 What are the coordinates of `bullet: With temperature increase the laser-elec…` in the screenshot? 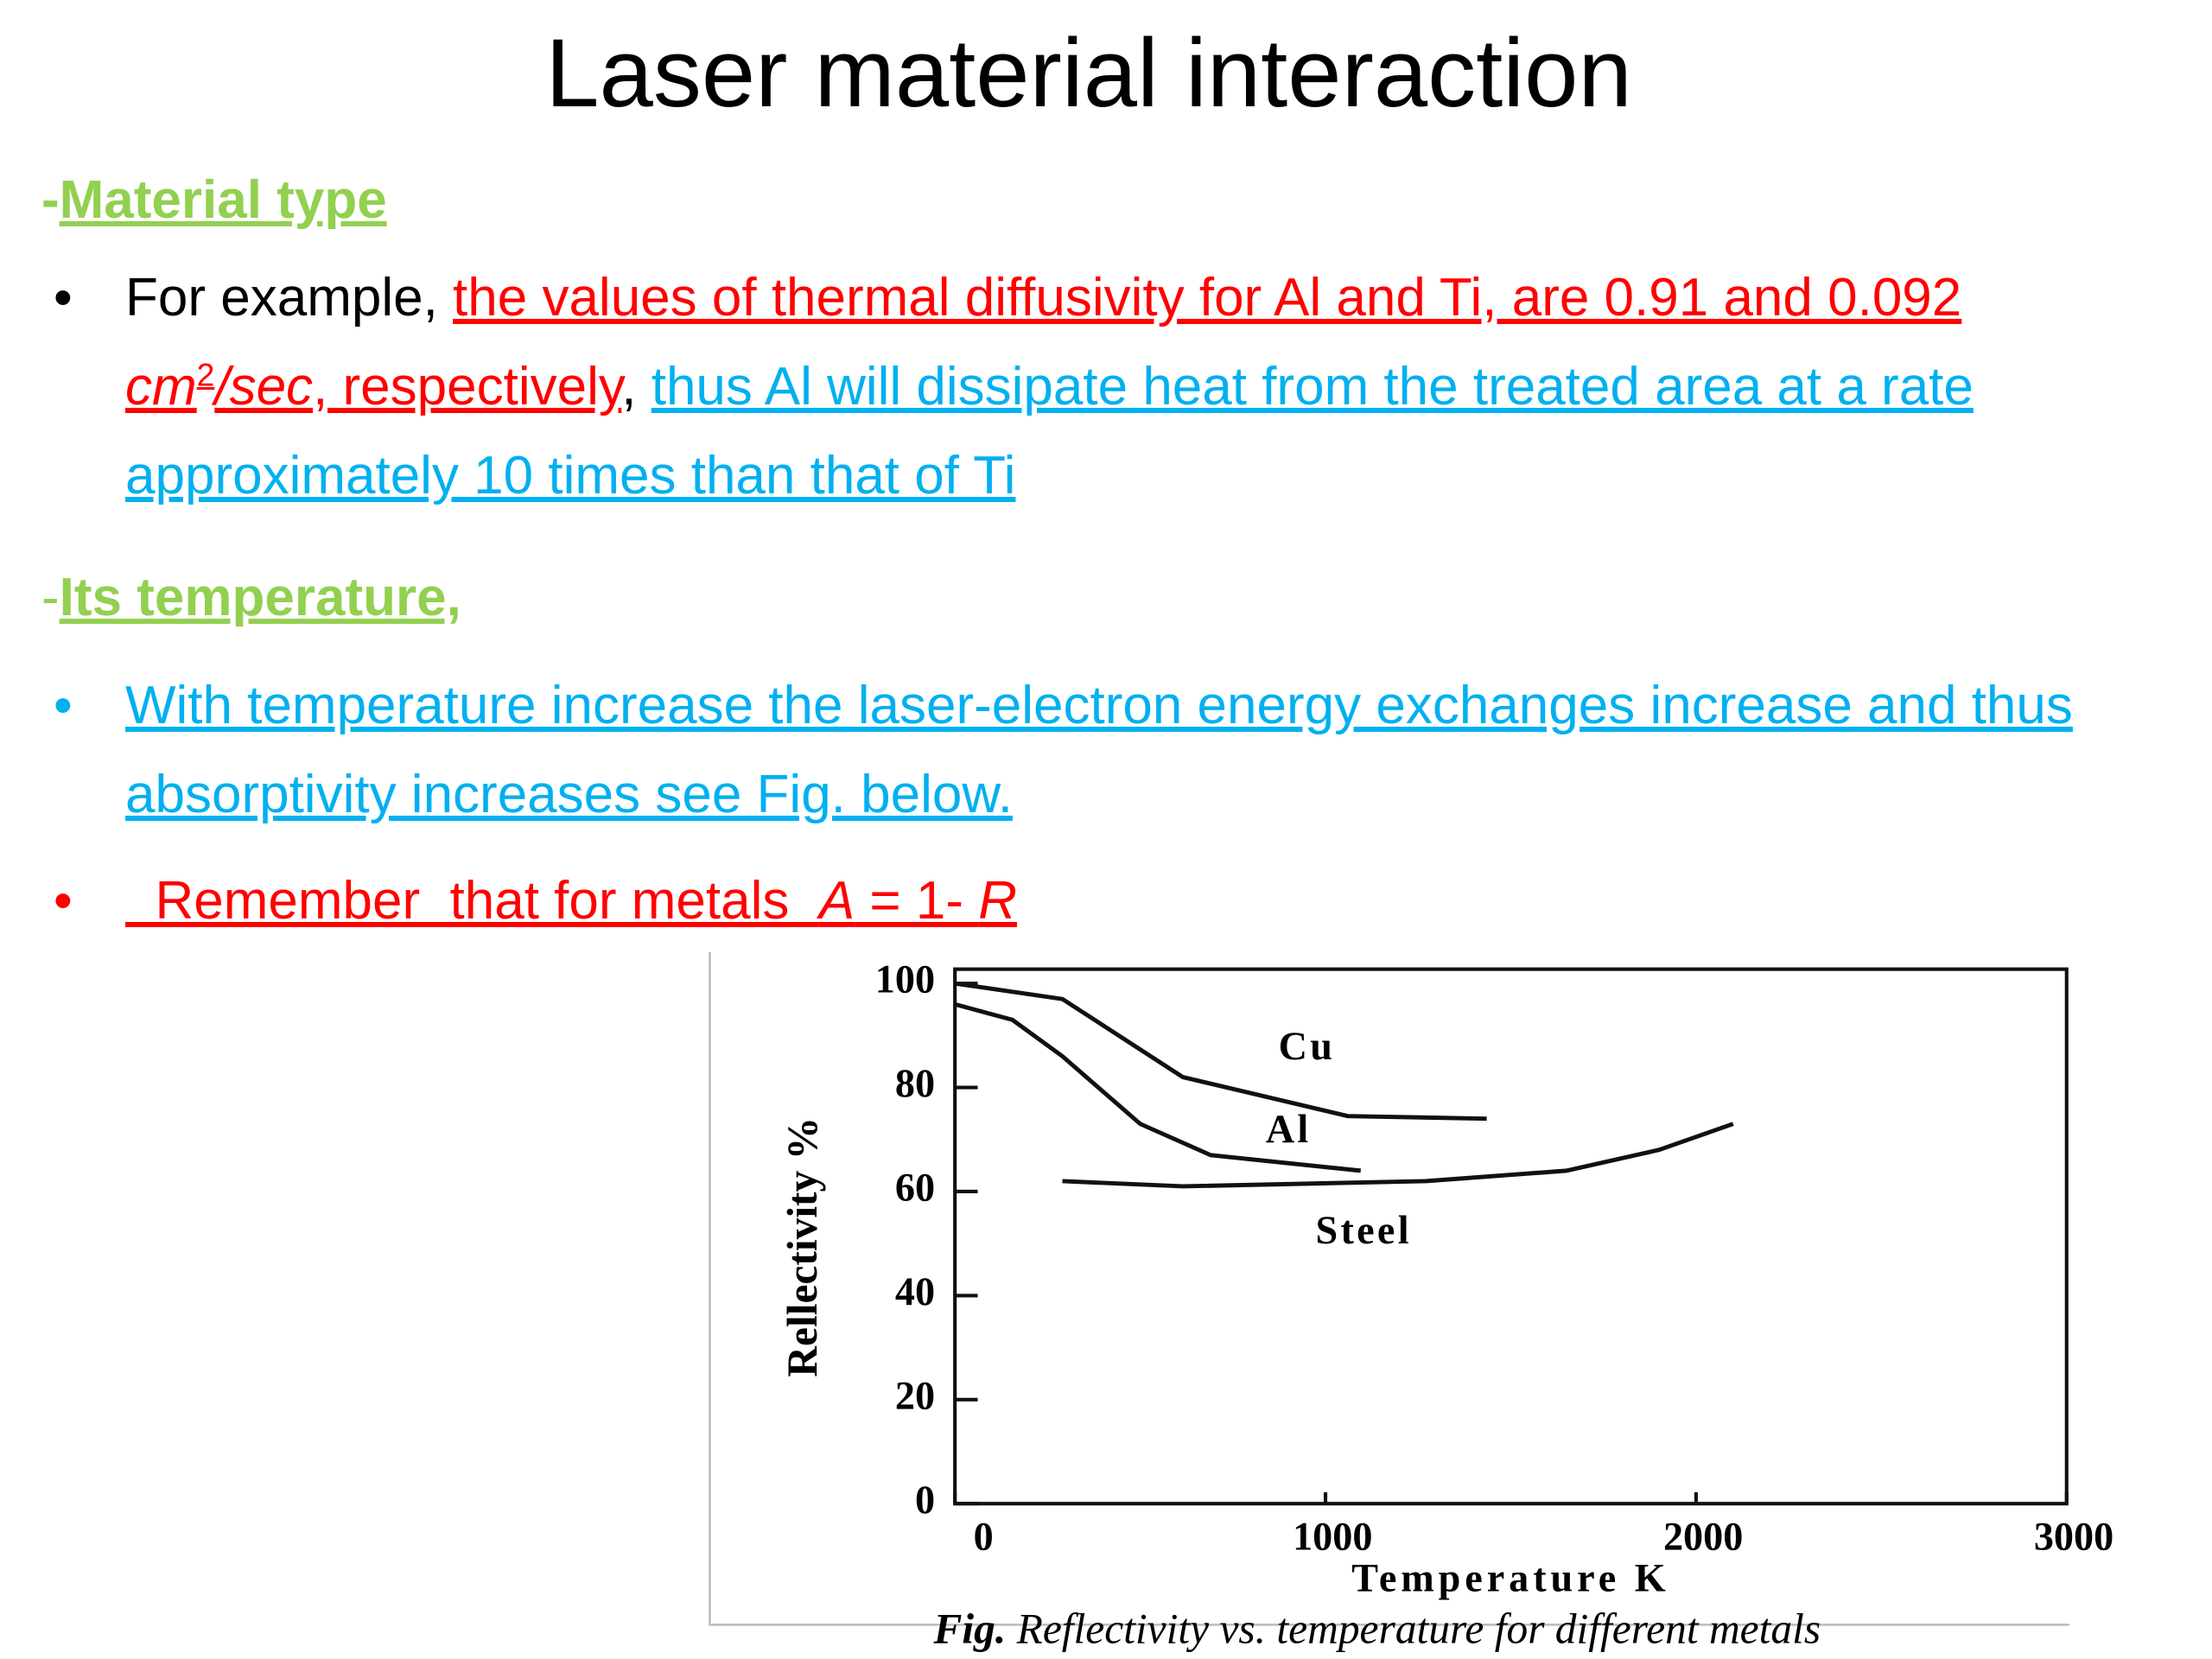 It's located at (1108, 750).